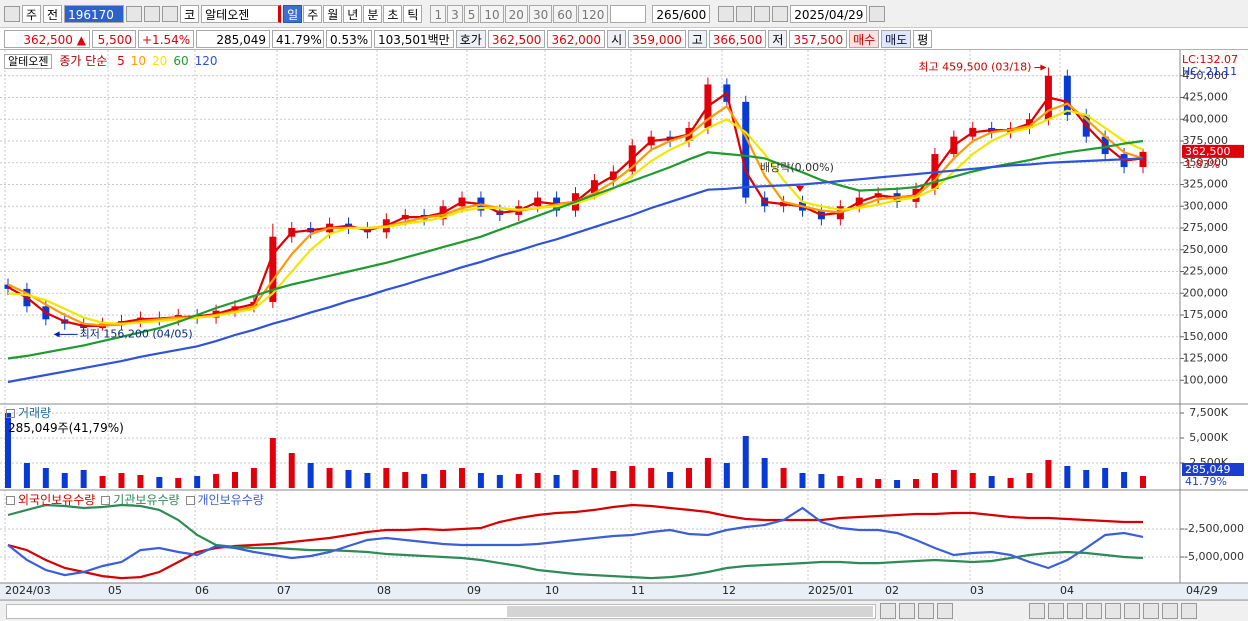  I want to click on calendar-icon, so click(877, 13).